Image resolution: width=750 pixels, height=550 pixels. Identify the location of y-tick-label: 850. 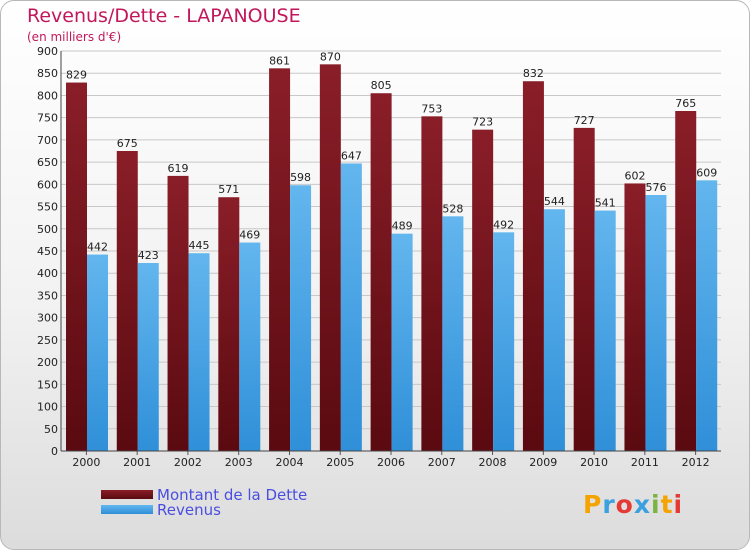
(47, 73).